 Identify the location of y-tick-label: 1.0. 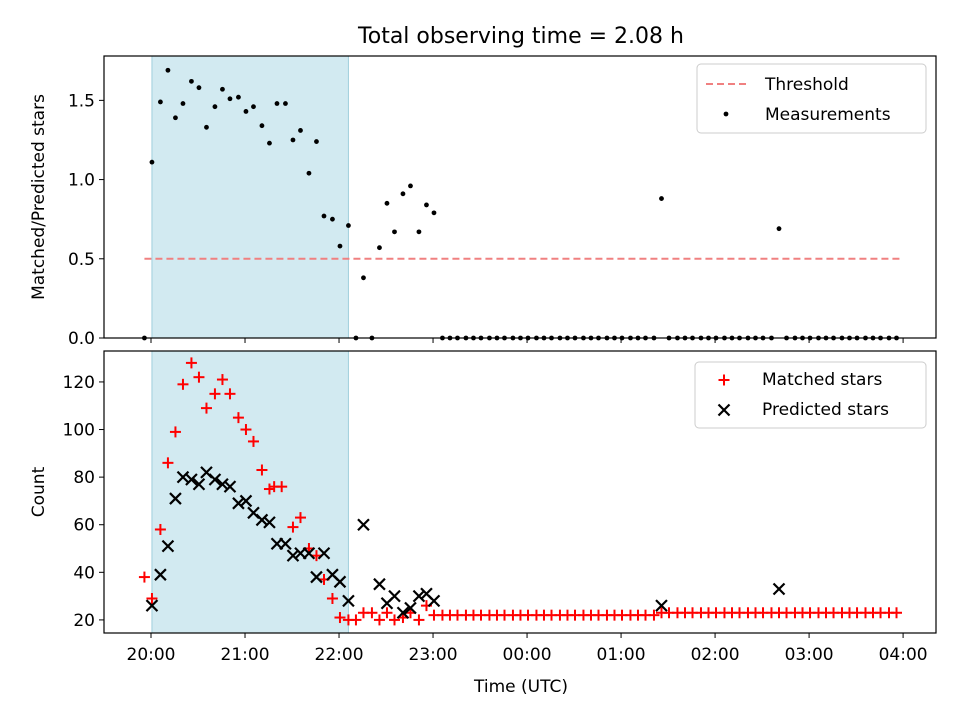
(81, 181).